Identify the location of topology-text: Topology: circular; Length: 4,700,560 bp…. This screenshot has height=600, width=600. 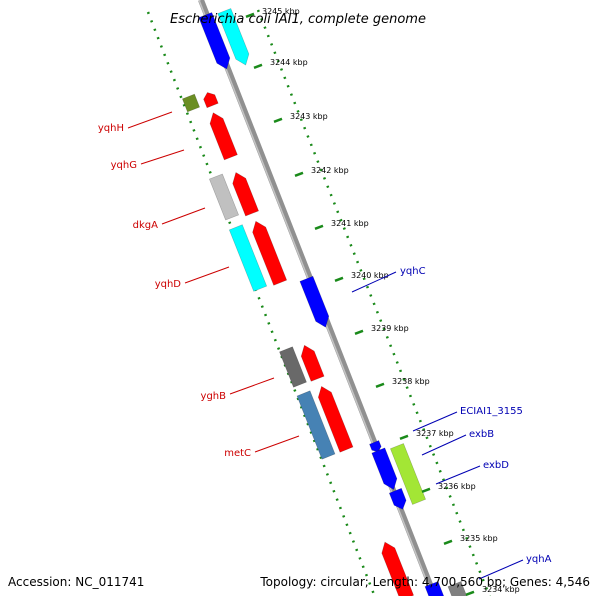
(424, 582).